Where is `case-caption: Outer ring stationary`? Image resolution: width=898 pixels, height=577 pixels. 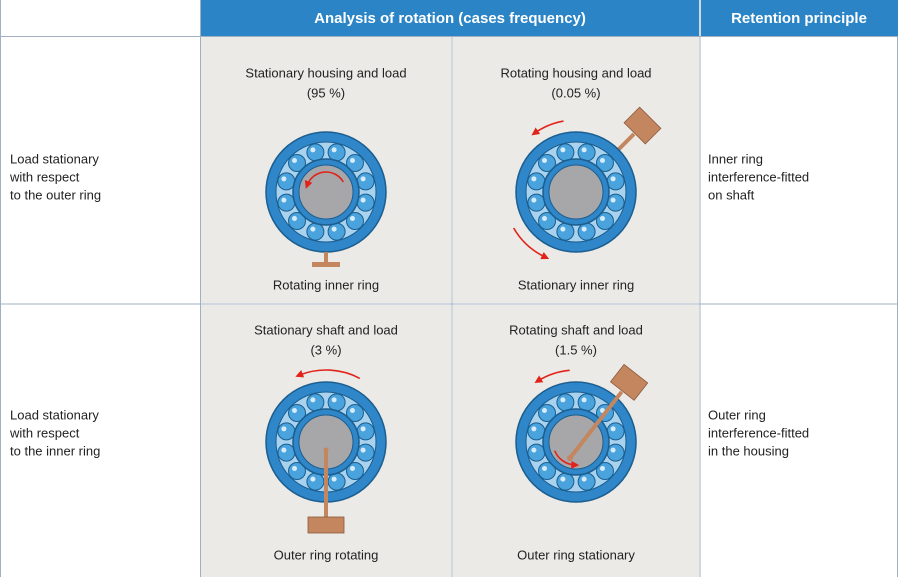 case-caption: Outer ring stationary is located at coordinates (576, 554).